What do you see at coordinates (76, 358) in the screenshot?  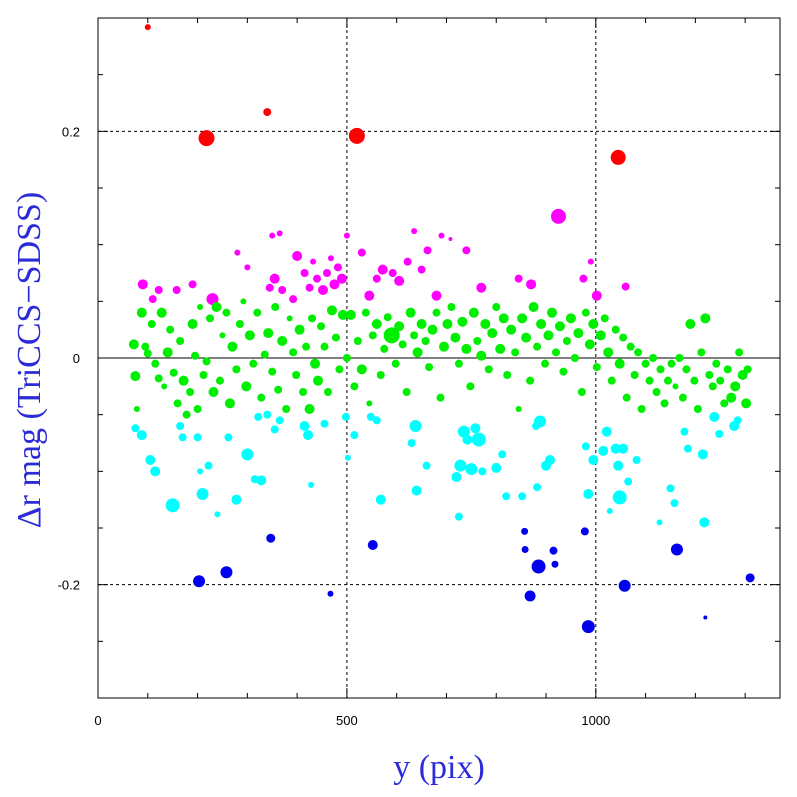 I see `y-tick-label: 0` at bounding box center [76, 358].